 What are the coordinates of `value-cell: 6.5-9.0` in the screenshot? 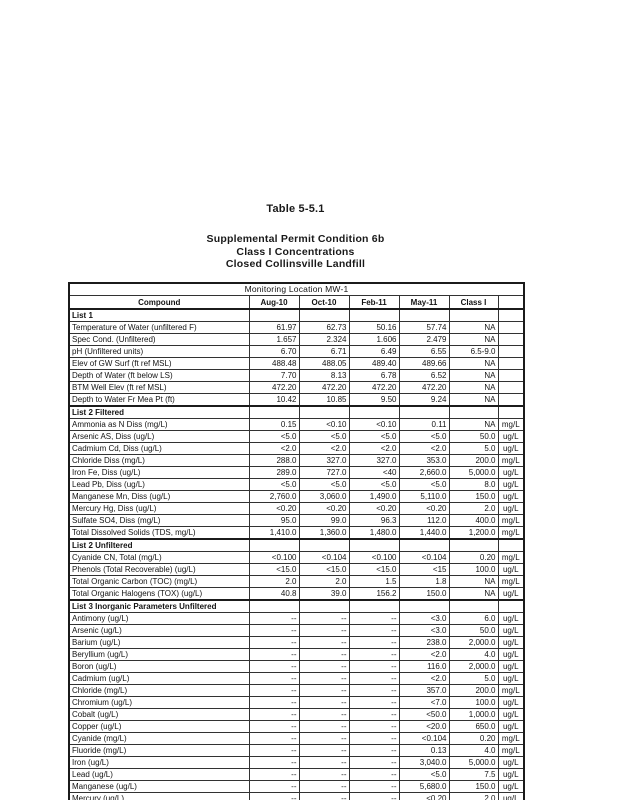 It's located at (473, 351).